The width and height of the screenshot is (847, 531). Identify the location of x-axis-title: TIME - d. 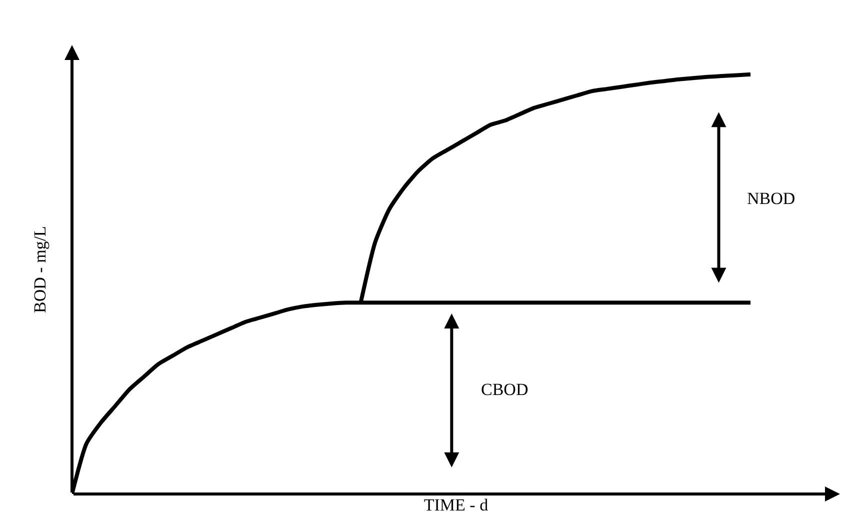
(456, 504).